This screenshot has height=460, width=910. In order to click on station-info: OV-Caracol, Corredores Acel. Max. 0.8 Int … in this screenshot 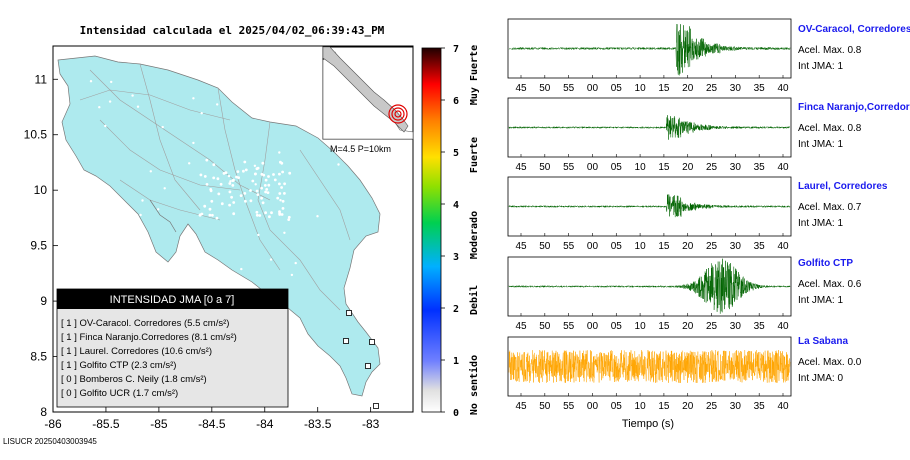, I will do `click(854, 48)`.